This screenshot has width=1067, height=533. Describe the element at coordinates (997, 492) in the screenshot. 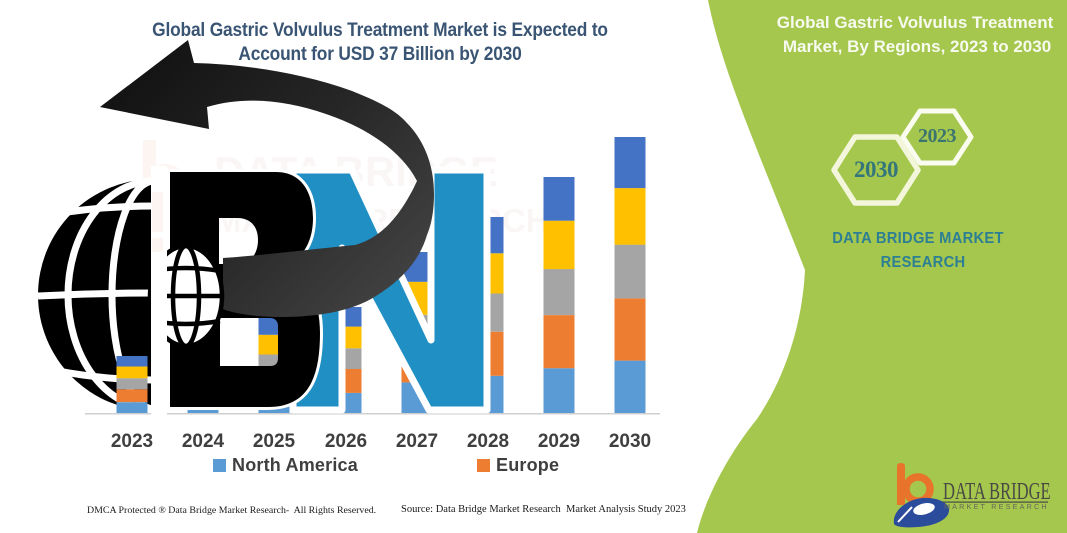

I see `svg-text: DATA BRIDGE` at that location.